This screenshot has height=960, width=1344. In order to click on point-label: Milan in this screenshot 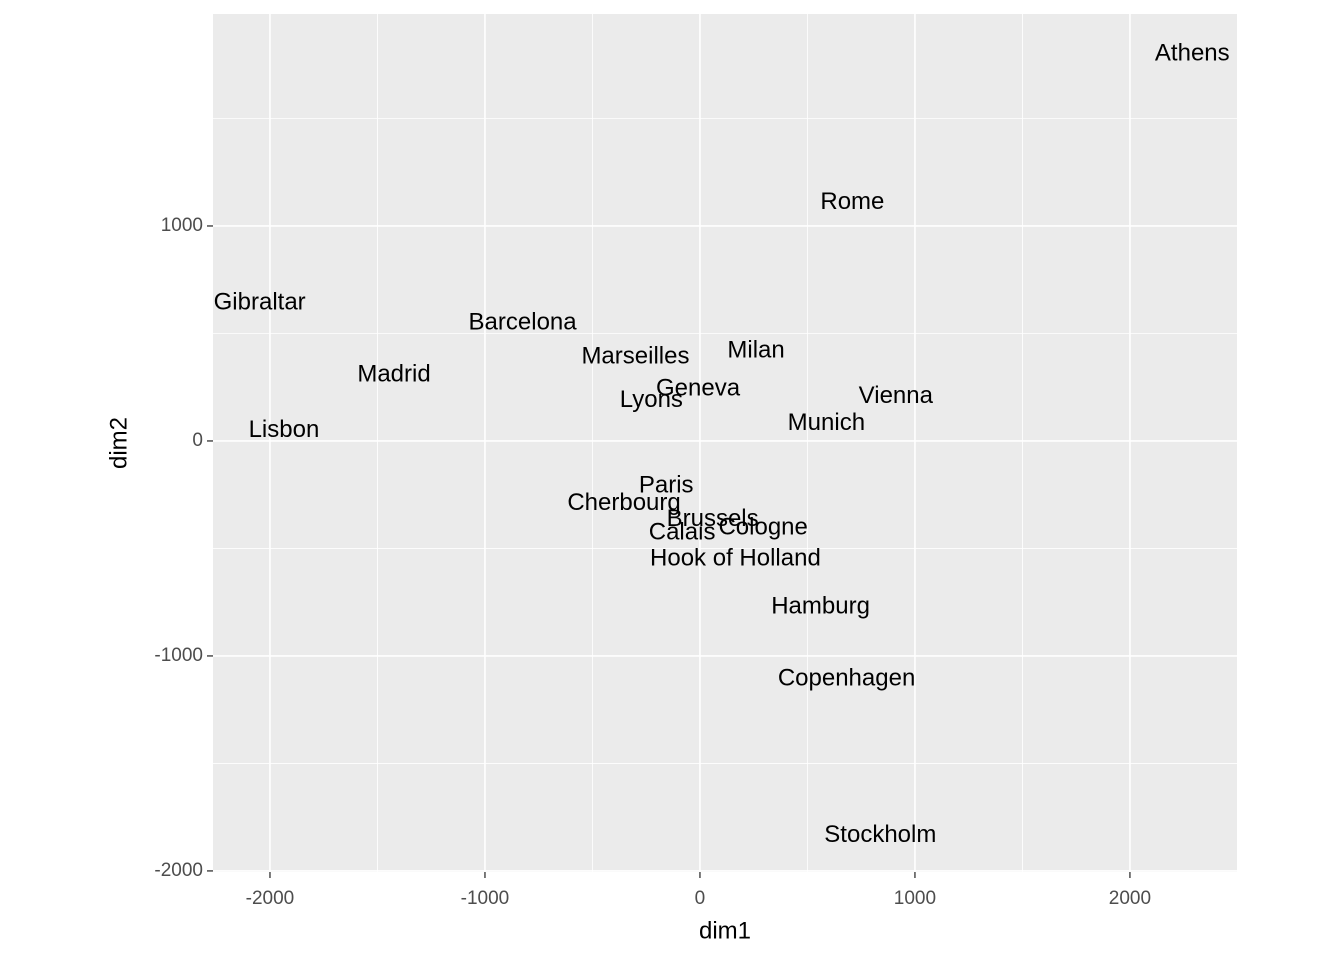, I will do `click(755, 350)`.